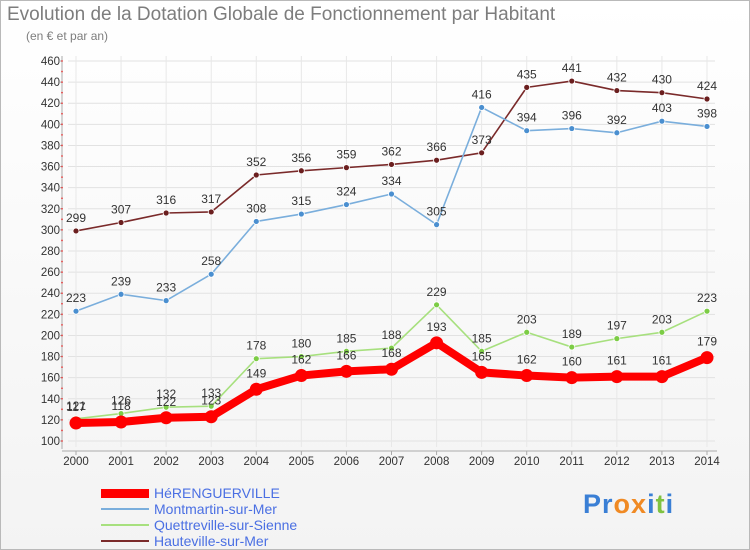  What do you see at coordinates (527, 462) in the screenshot?
I see `x-tick-label: 2010` at bounding box center [527, 462].